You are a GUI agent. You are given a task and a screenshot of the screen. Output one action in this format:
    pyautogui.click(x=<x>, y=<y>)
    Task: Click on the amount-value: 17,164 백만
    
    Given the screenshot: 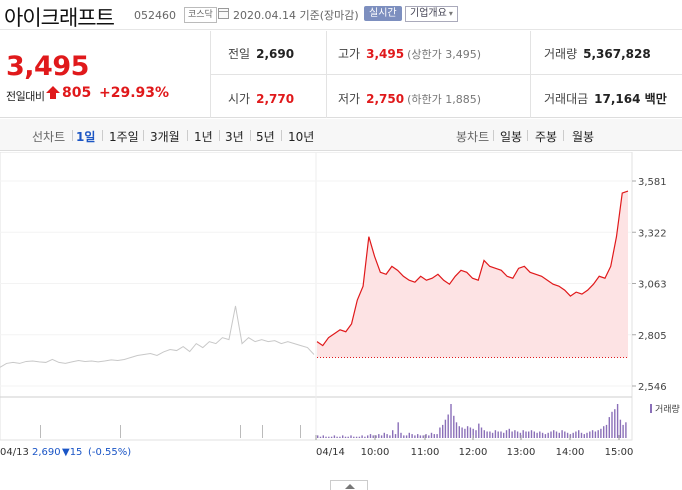 What is the action you would take?
    pyautogui.click(x=630, y=99)
    